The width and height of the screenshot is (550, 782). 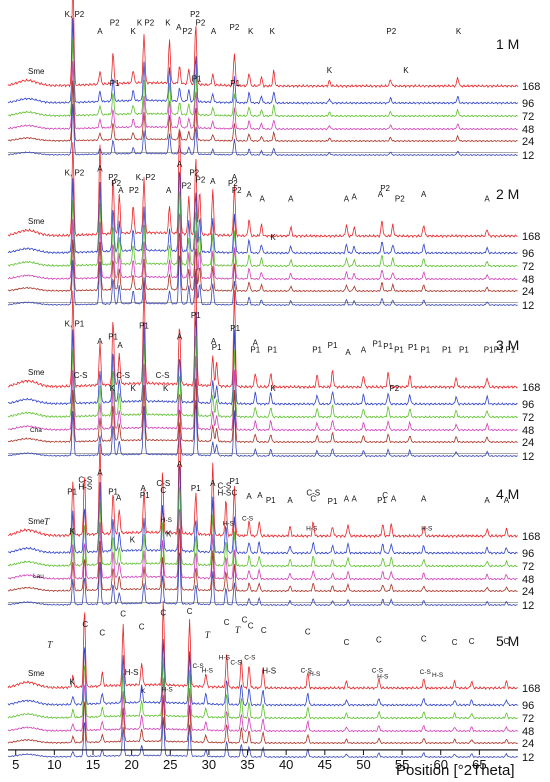 What do you see at coordinates (209, 764) in the screenshot?
I see `x-tick-label: 30` at bounding box center [209, 764].